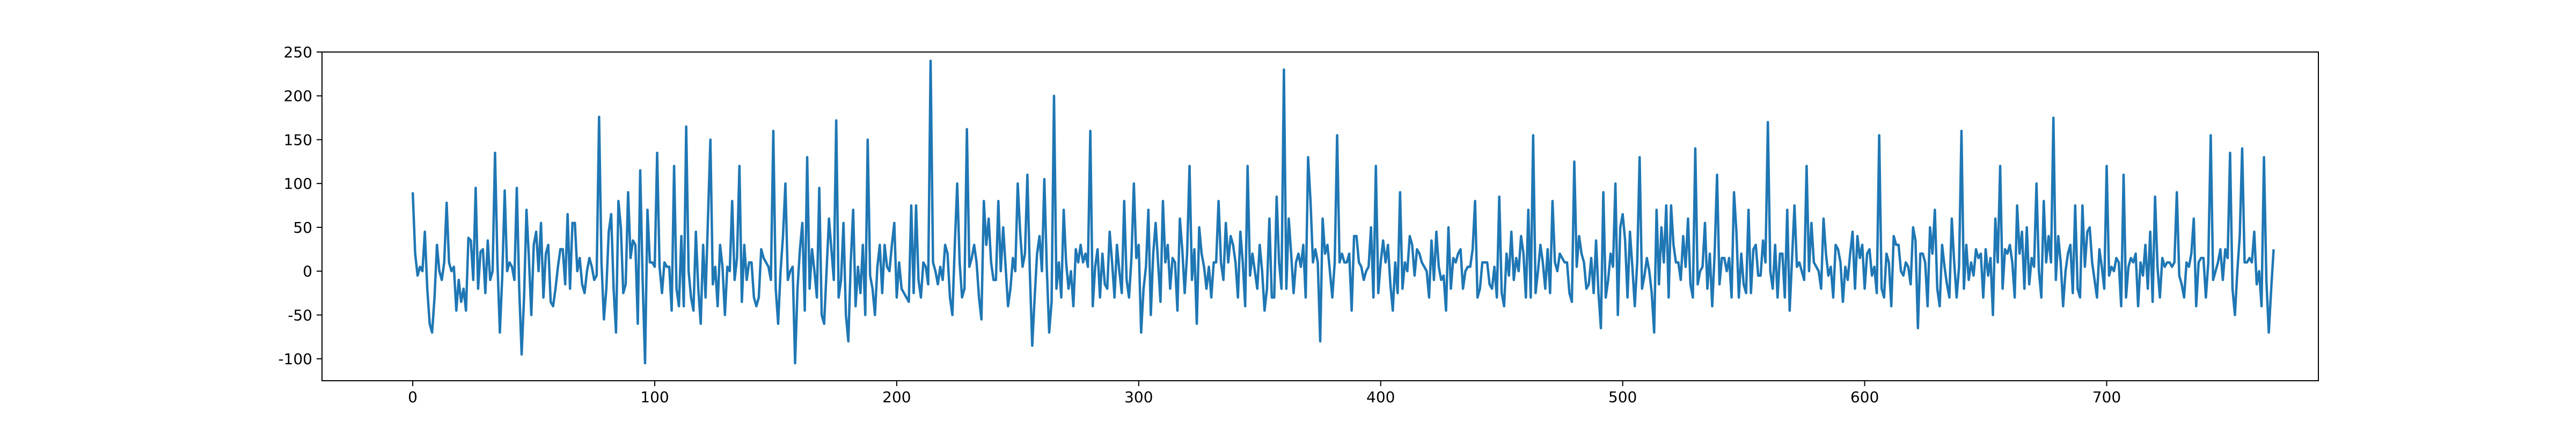  I want to click on x-tick-label: 700, so click(2106, 397).